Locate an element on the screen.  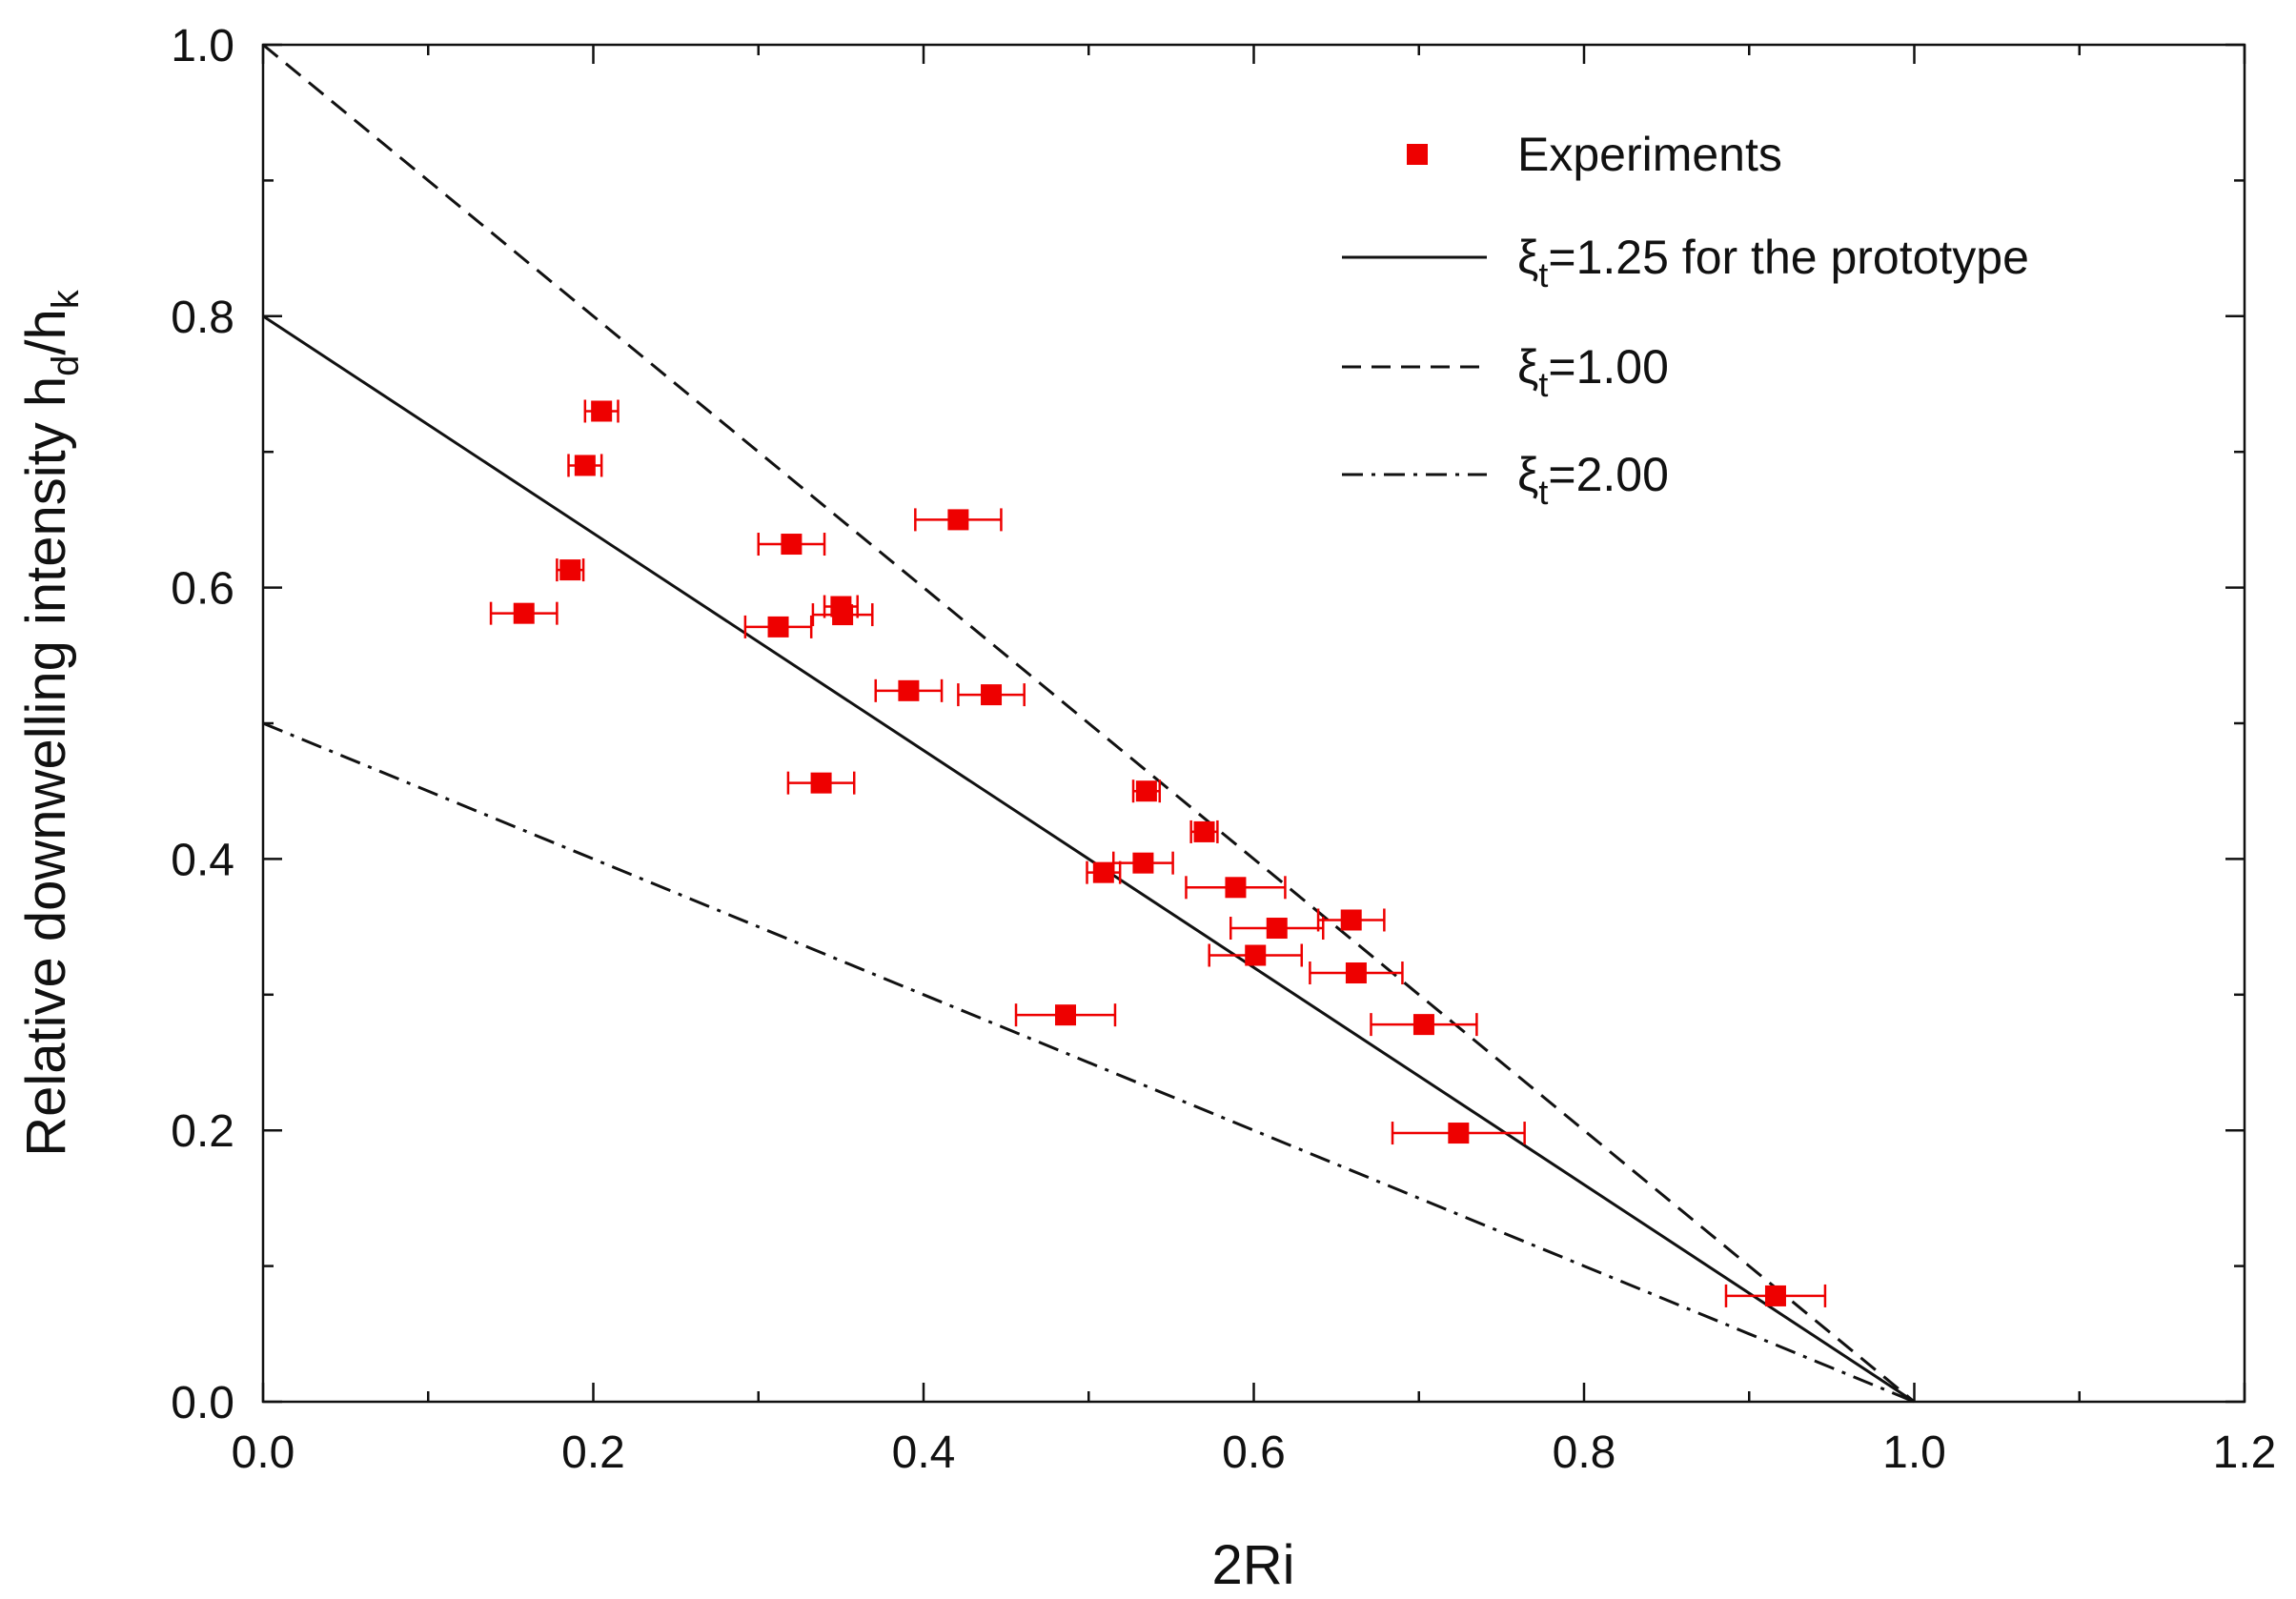
legend-label: Experiments is located at coordinates (1649, 154).